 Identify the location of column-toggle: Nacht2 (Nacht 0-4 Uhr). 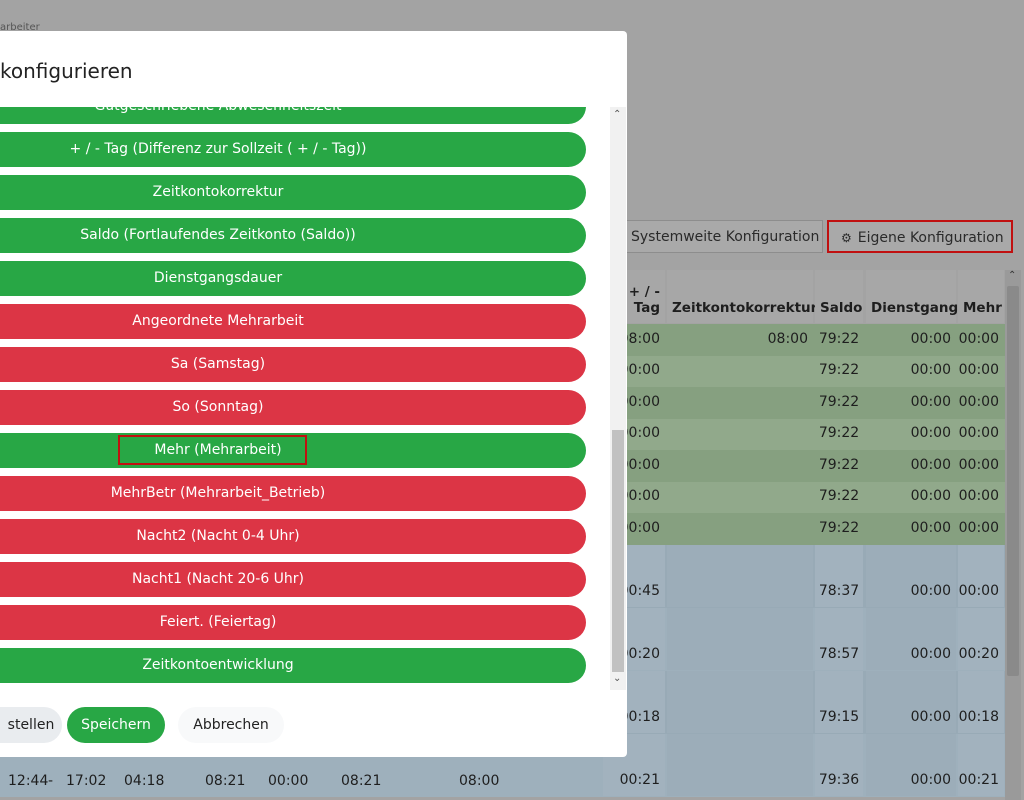
(293, 536).